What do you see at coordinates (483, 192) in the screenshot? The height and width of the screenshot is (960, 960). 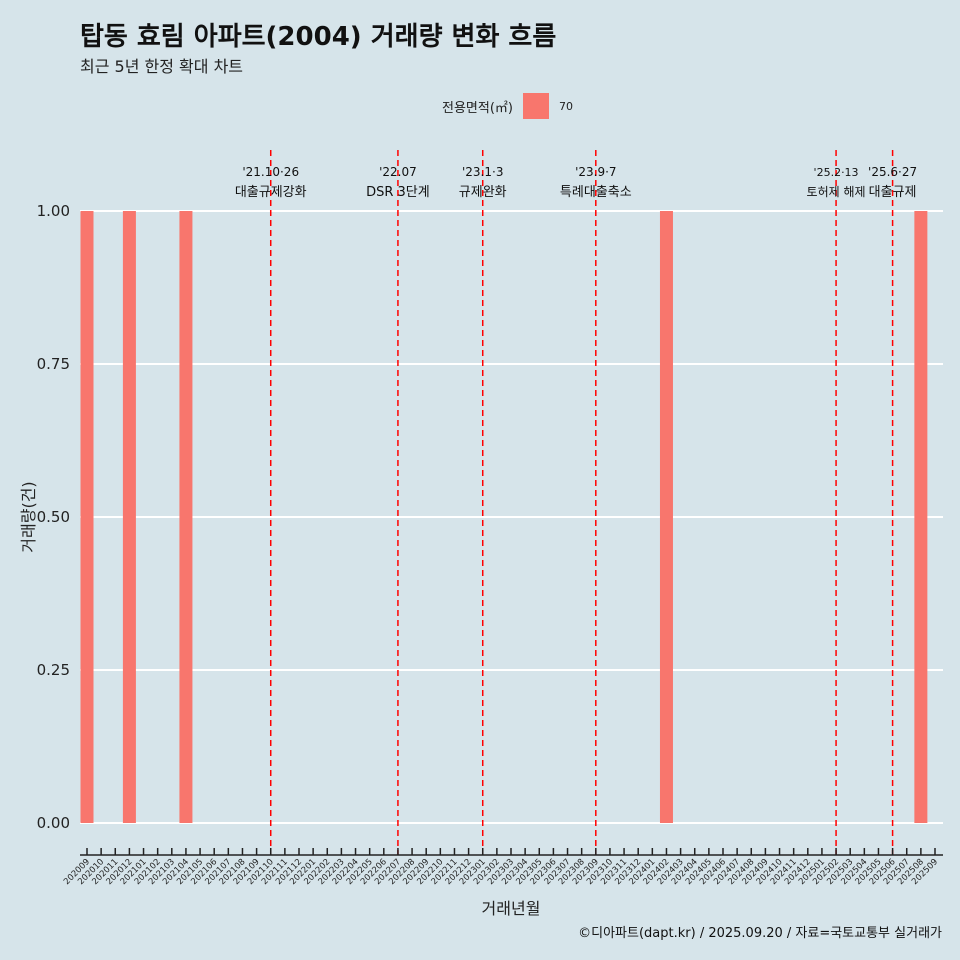 I see `event-label: 규제완화` at bounding box center [483, 192].